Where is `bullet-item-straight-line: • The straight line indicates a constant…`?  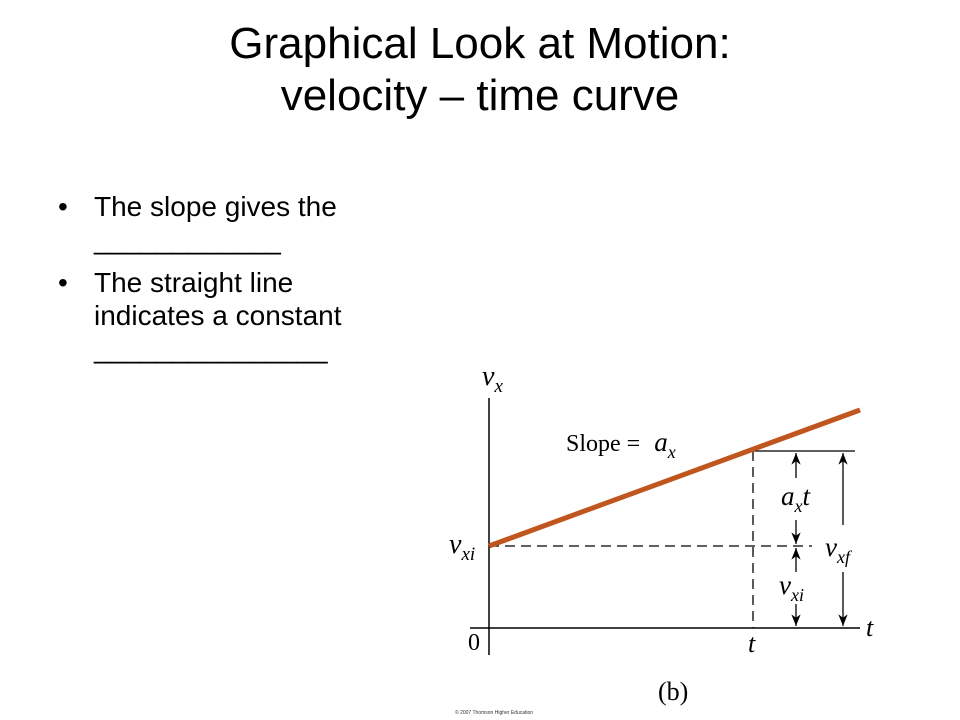
bullet-item-straight-line: • The straight line indicates a constant… is located at coordinates (238, 315).